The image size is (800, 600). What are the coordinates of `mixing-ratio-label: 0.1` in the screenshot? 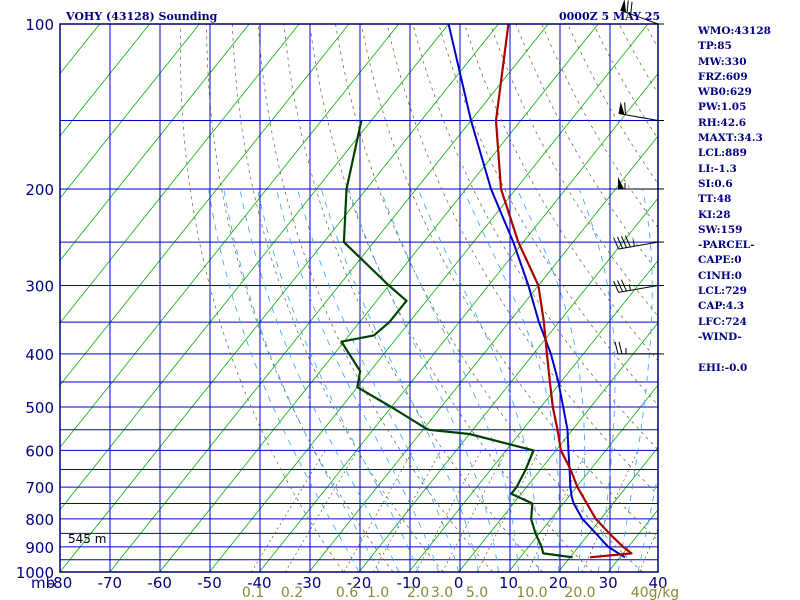 It's located at (253, 592).